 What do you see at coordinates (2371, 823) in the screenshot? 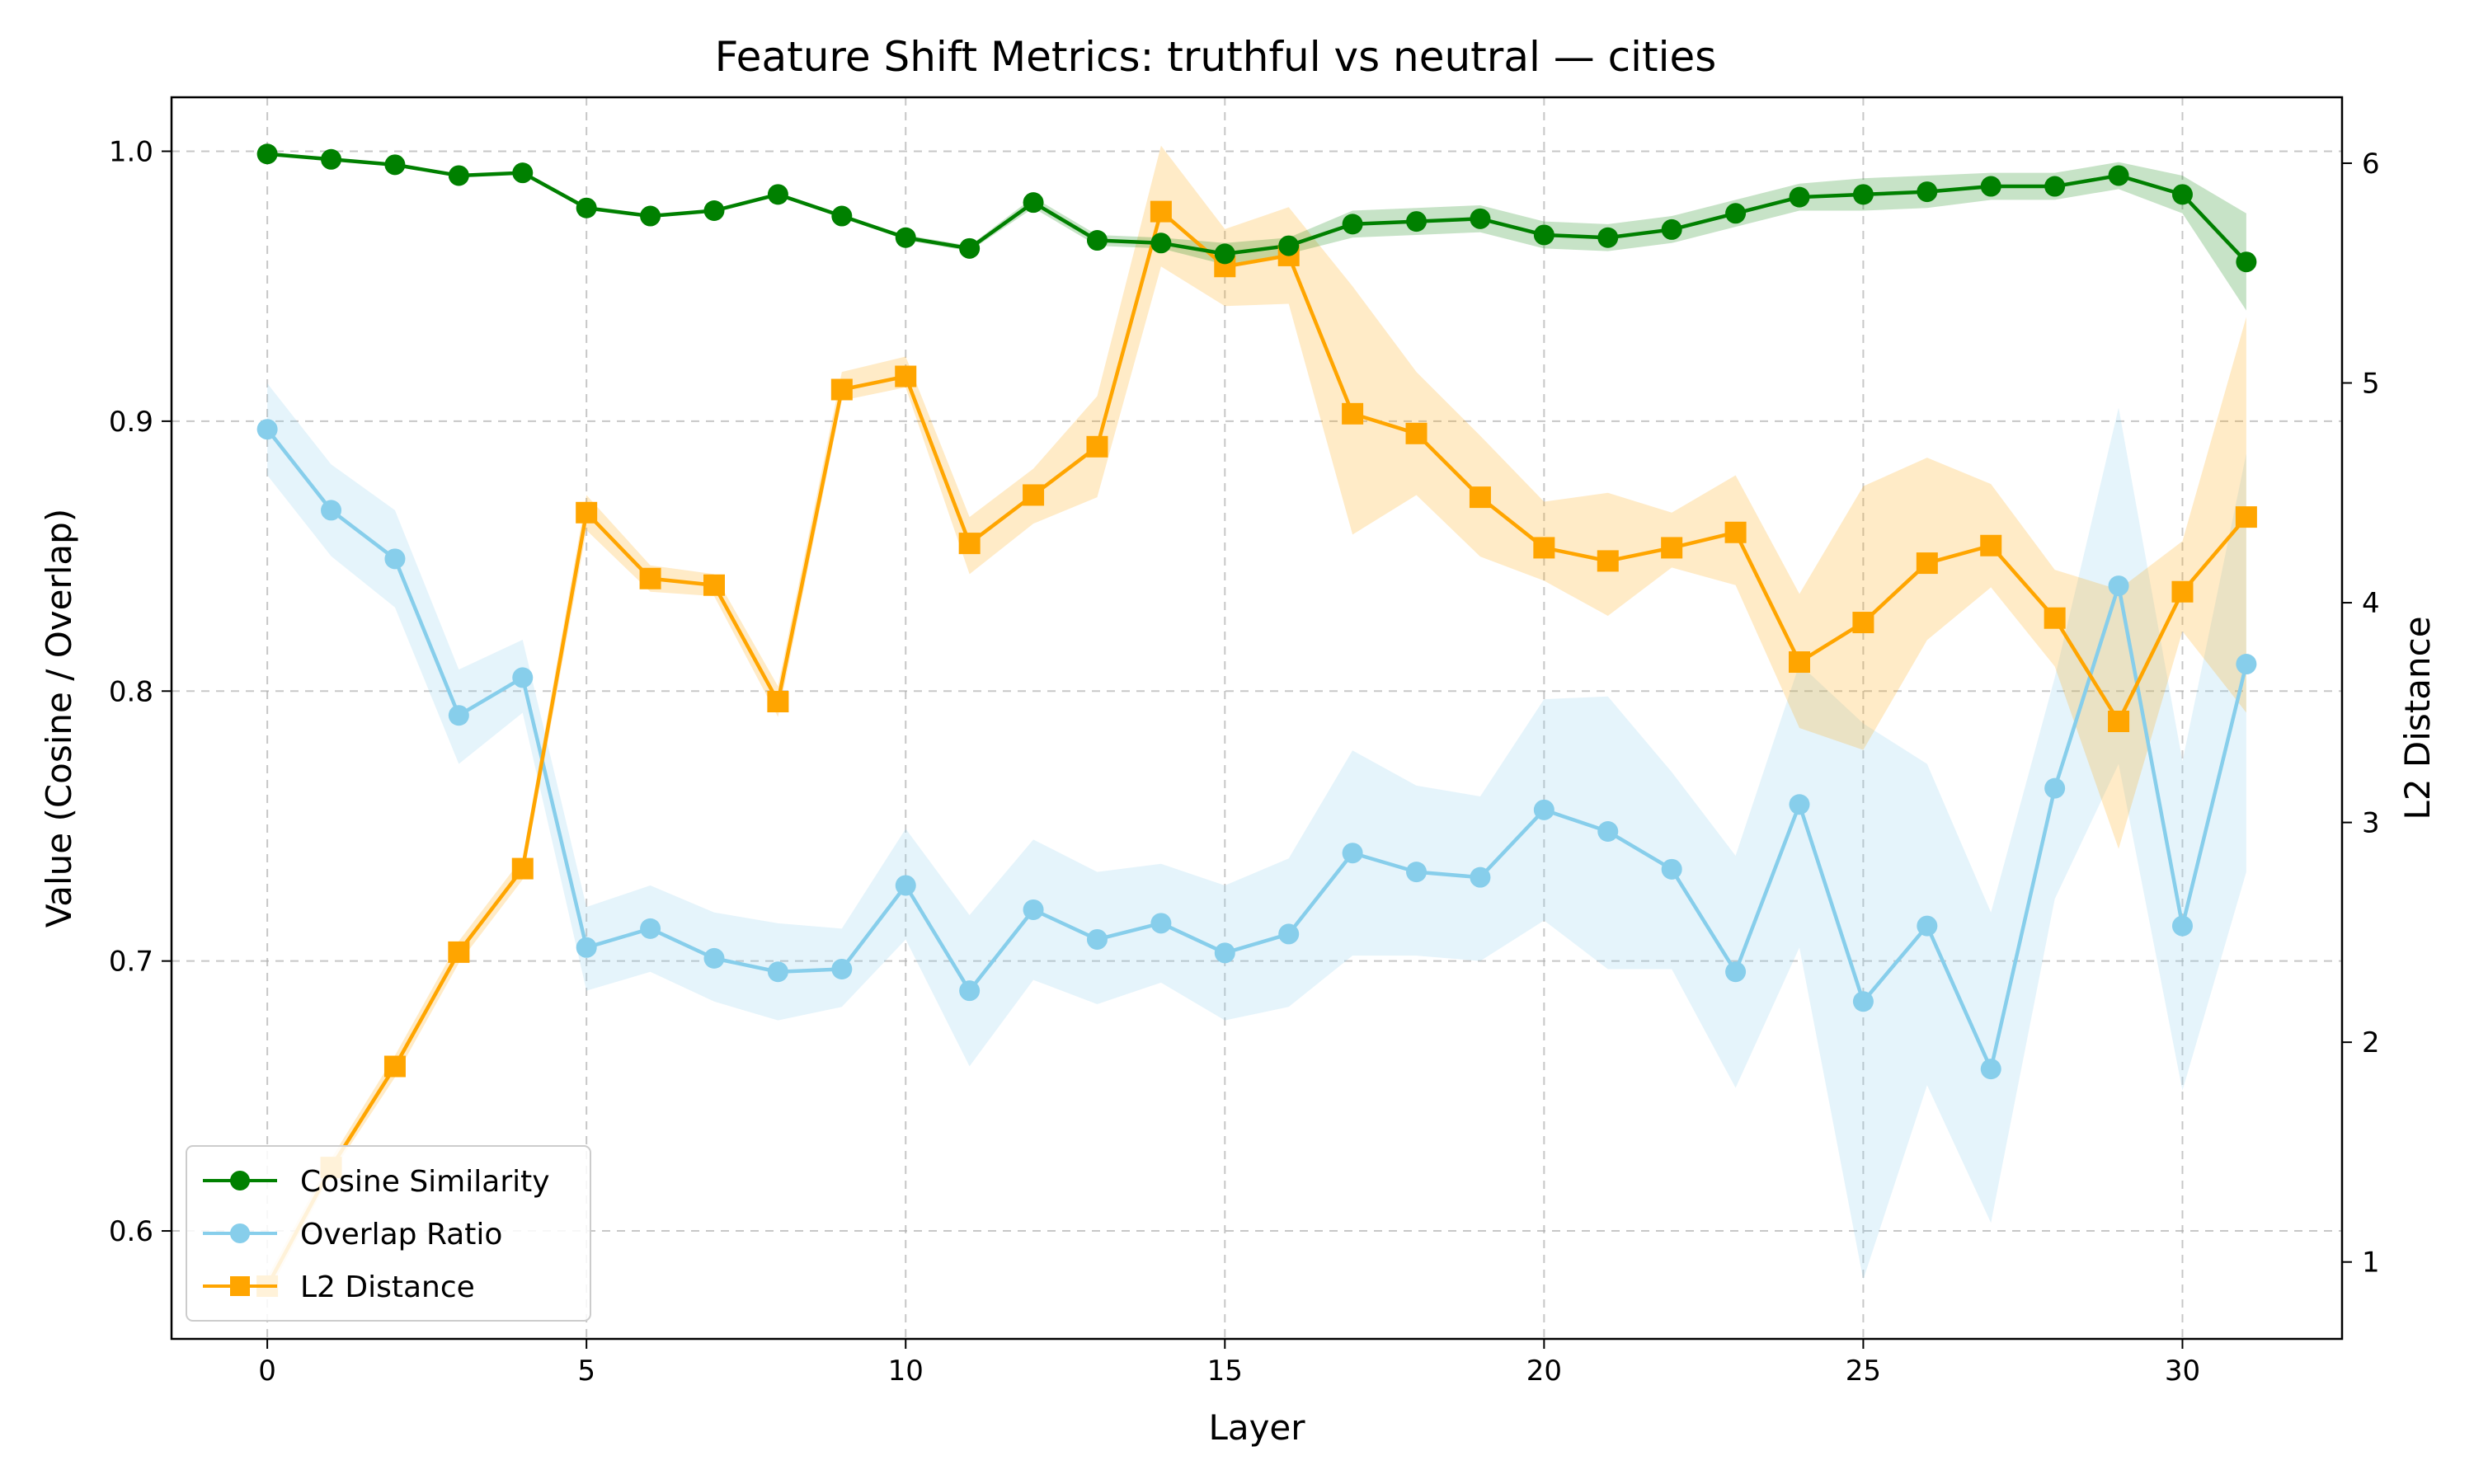
I see `y-tick-label-right: 3` at bounding box center [2371, 823].